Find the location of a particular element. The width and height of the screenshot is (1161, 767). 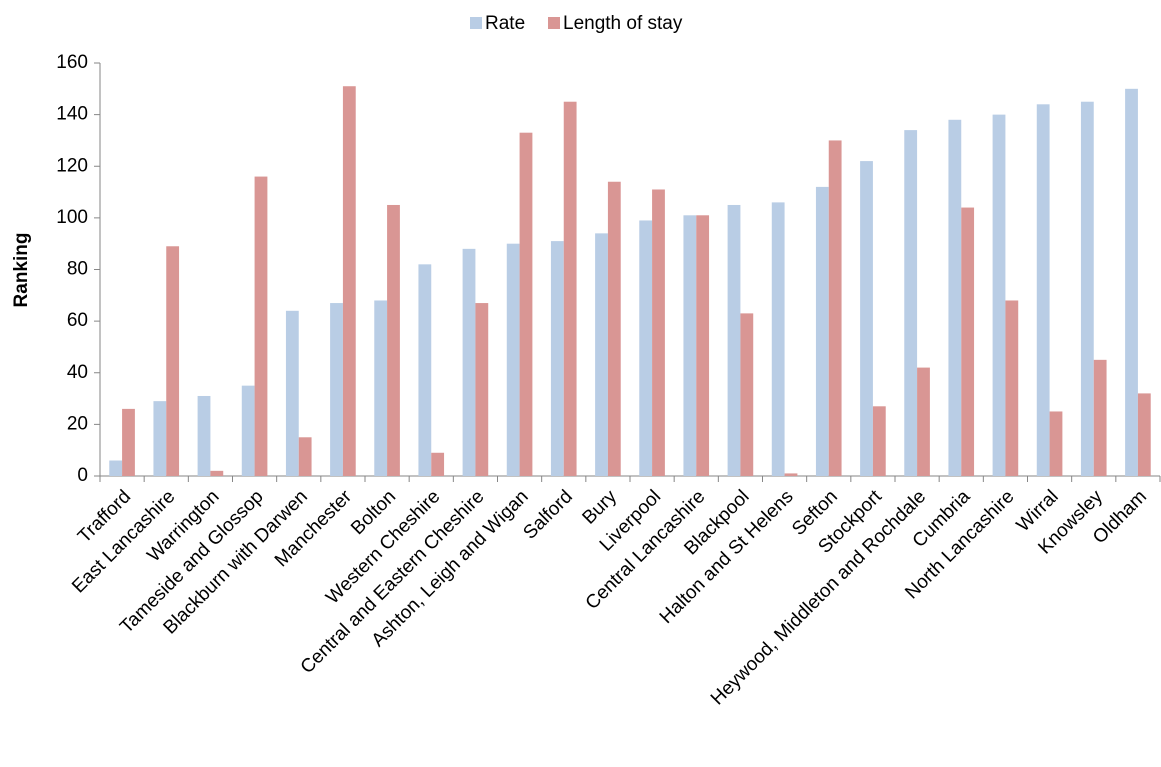

y-tick-label: 100 is located at coordinates (72, 217).